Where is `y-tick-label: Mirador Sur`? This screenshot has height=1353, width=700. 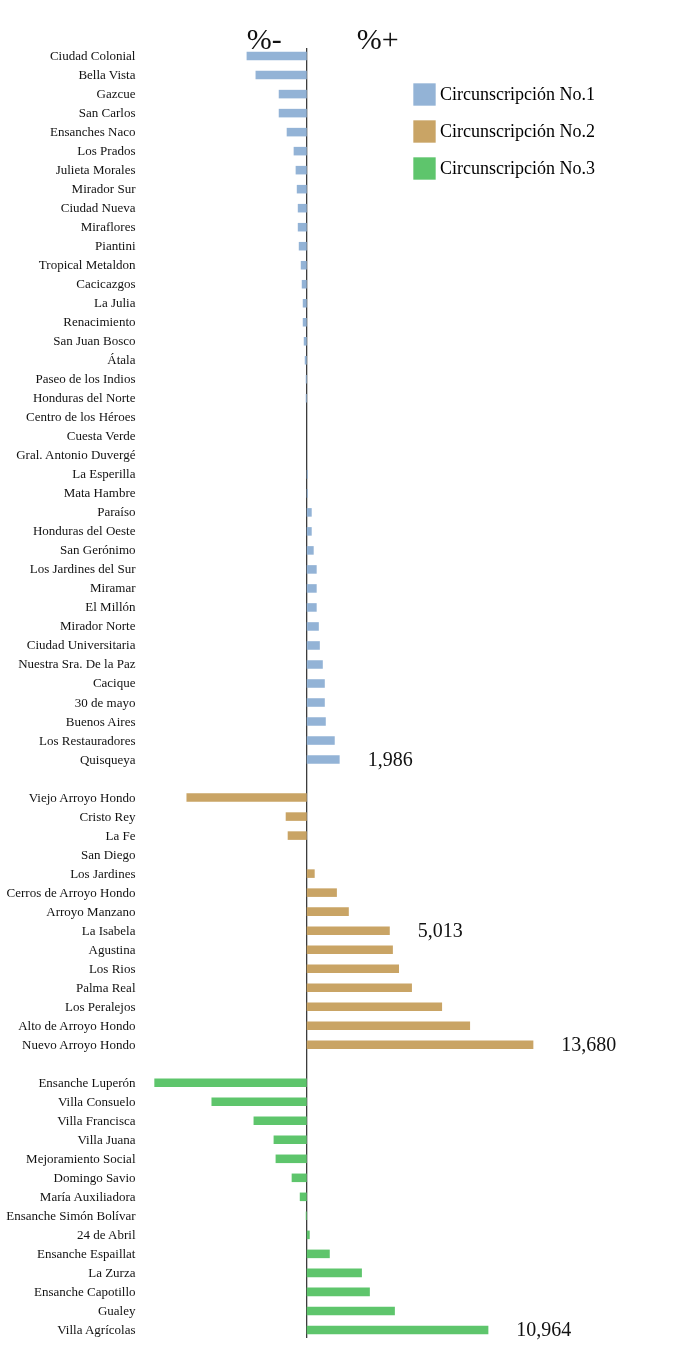
y-tick-label: Mirador Sur is located at coordinates (104, 189).